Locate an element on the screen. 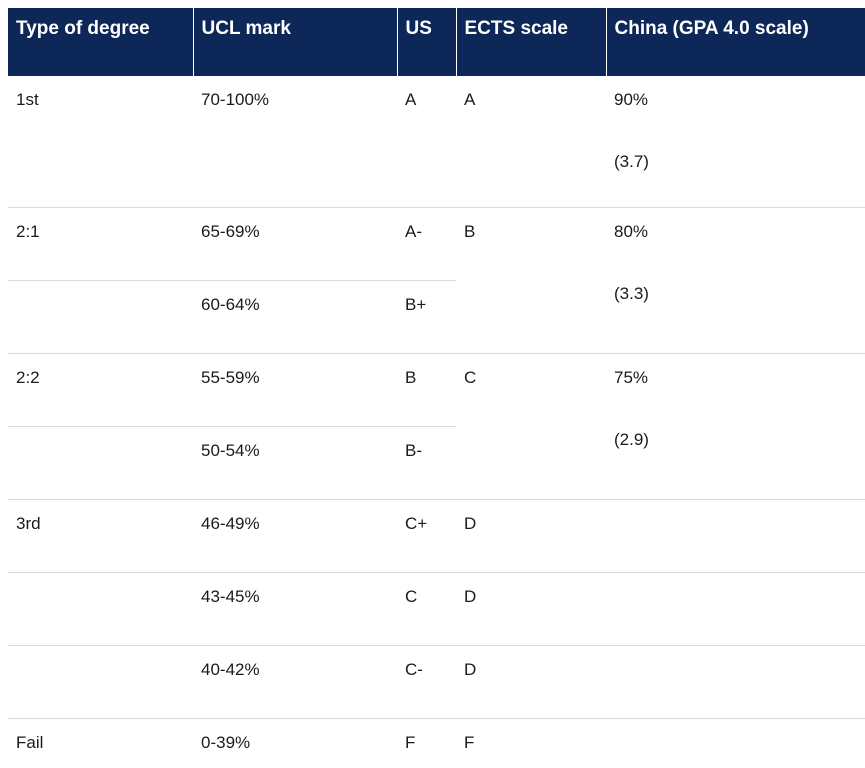 This screenshot has height=768, width=865. cell-degree: 2:2 is located at coordinates (100, 389).